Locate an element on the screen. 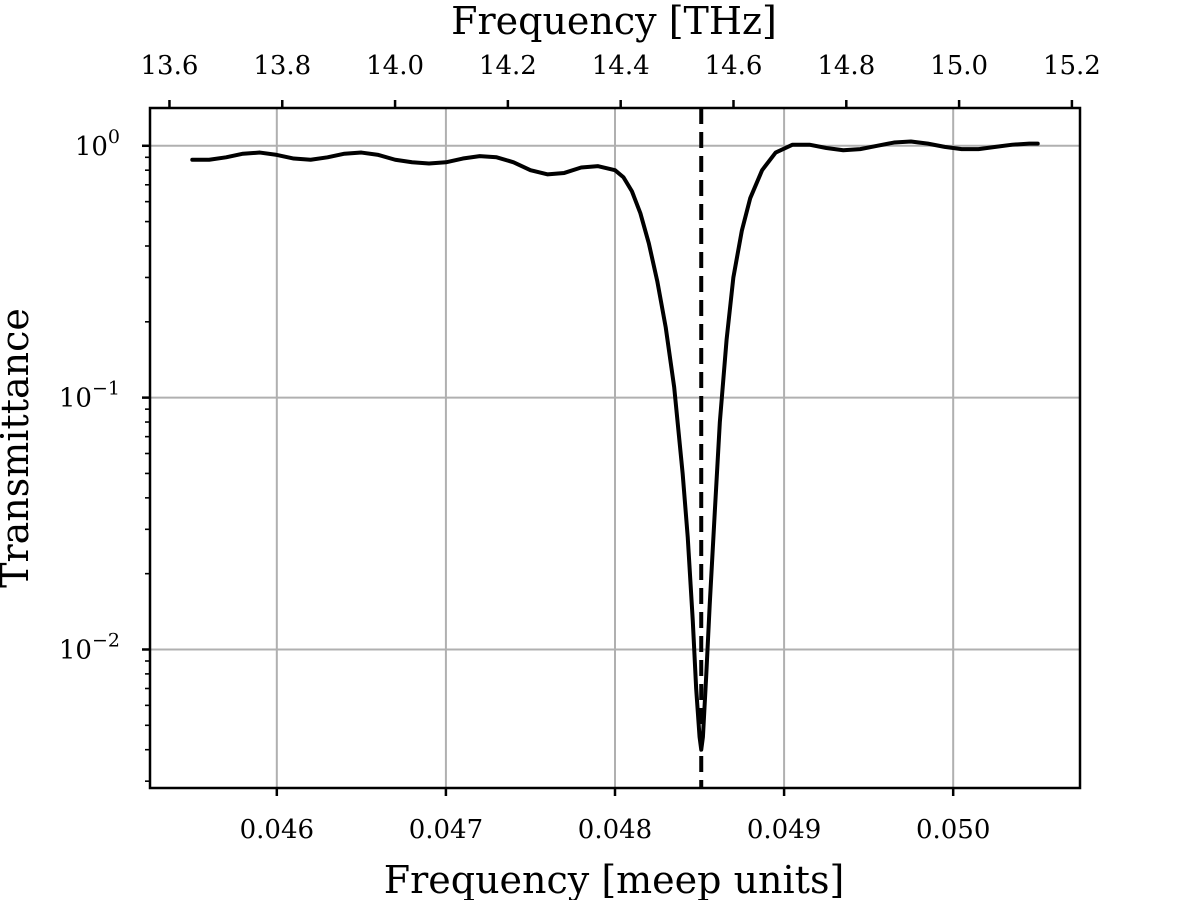  y-tick-exponent: 0 is located at coordinates (114, 137).